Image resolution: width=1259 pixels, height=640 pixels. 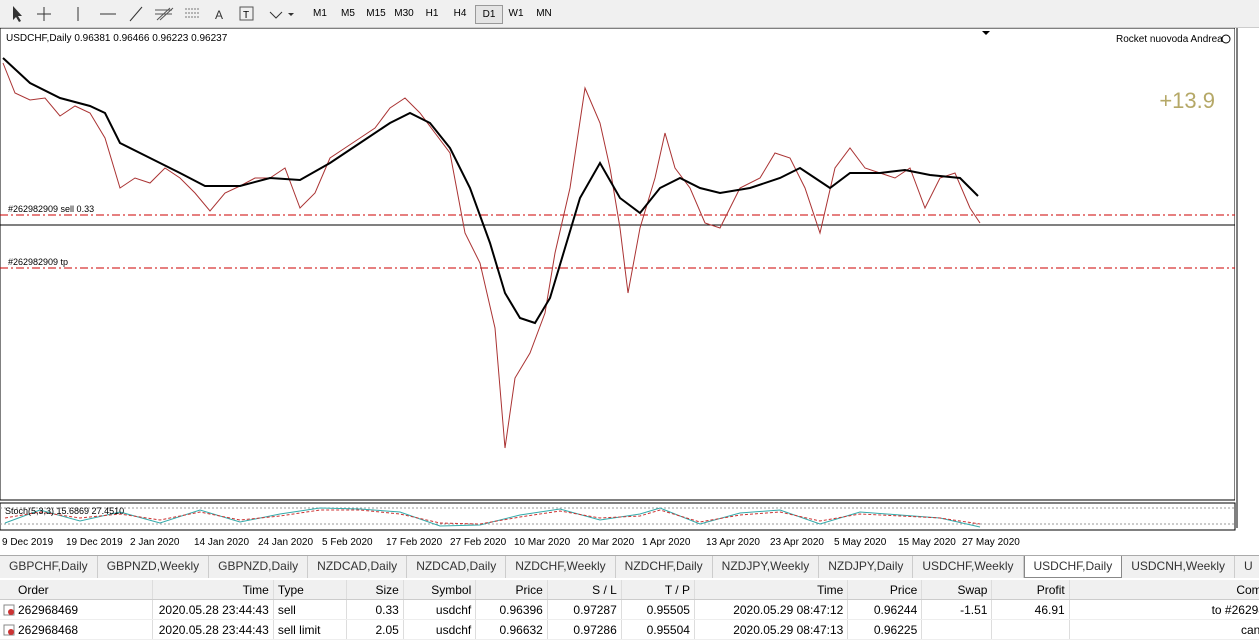 What do you see at coordinates (28, 542) in the screenshot?
I see `date-label: 9 Dec 2019` at bounding box center [28, 542].